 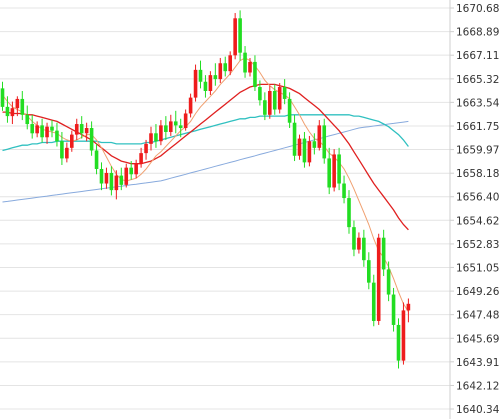 What do you see at coordinates (477, 80) in the screenshot?
I see `y-tick-label: 1665.32` at bounding box center [477, 80].